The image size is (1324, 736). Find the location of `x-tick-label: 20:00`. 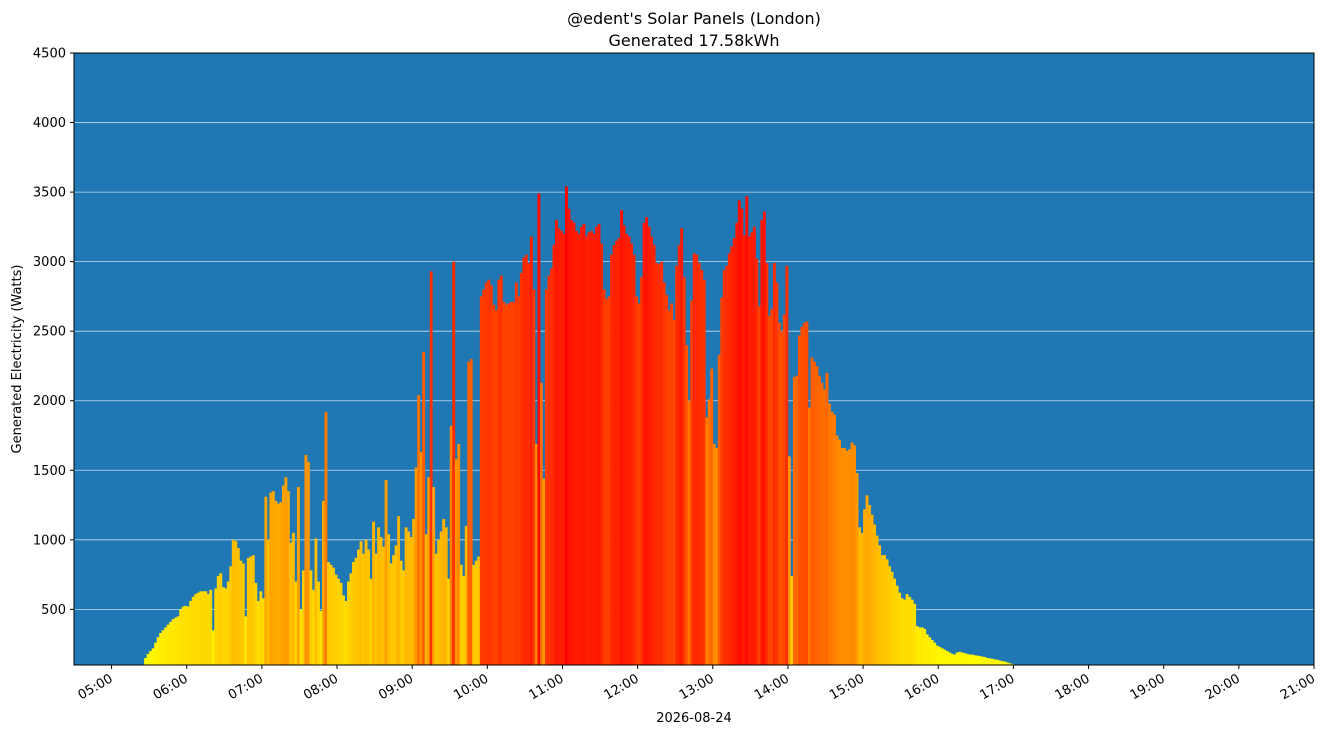

x-tick-label: 20:00 is located at coordinates (1223, 687).